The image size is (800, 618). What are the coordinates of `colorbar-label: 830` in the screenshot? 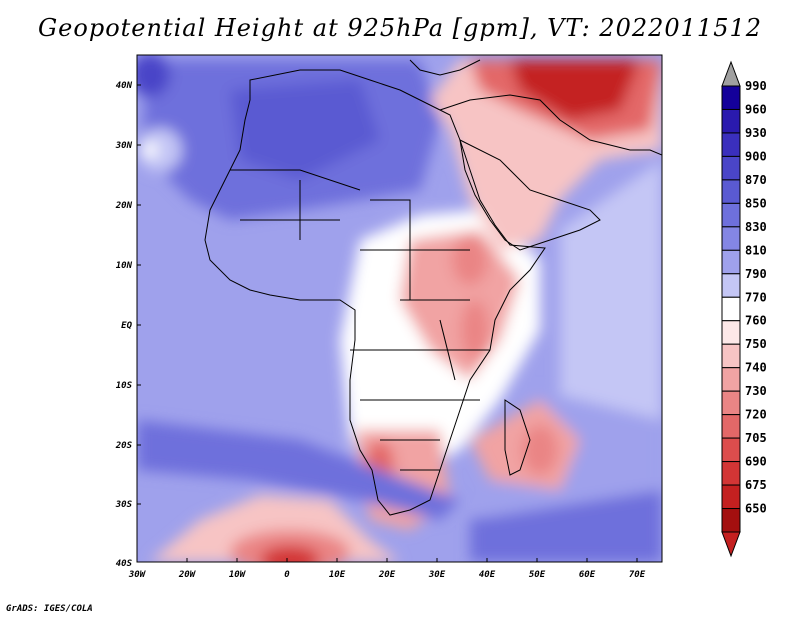 It's located at (756, 227).